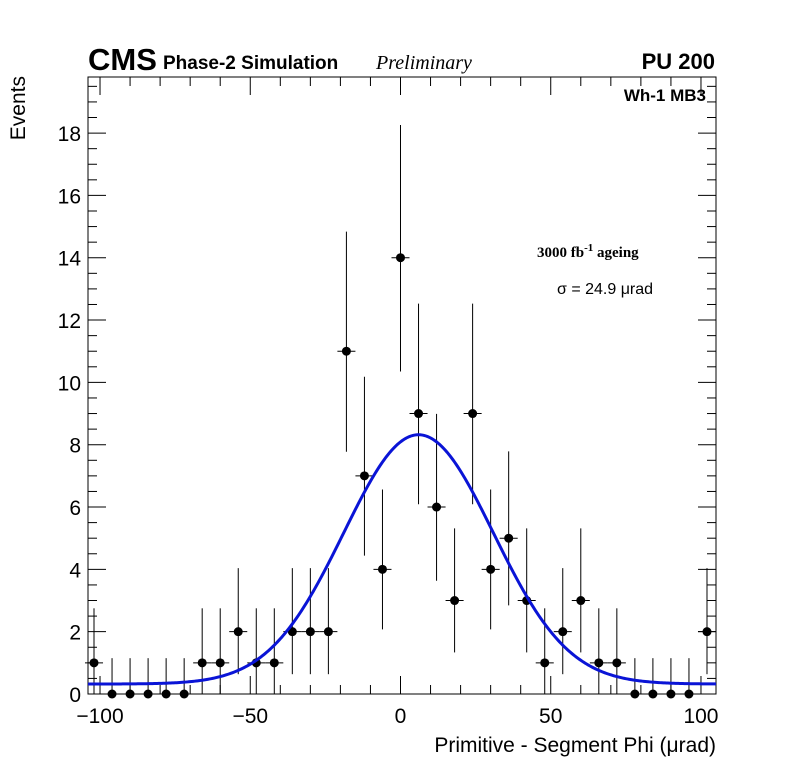  What do you see at coordinates (250, 63) in the screenshot?
I see `phase2-simulation-label: Phase-2 Simulation` at bounding box center [250, 63].